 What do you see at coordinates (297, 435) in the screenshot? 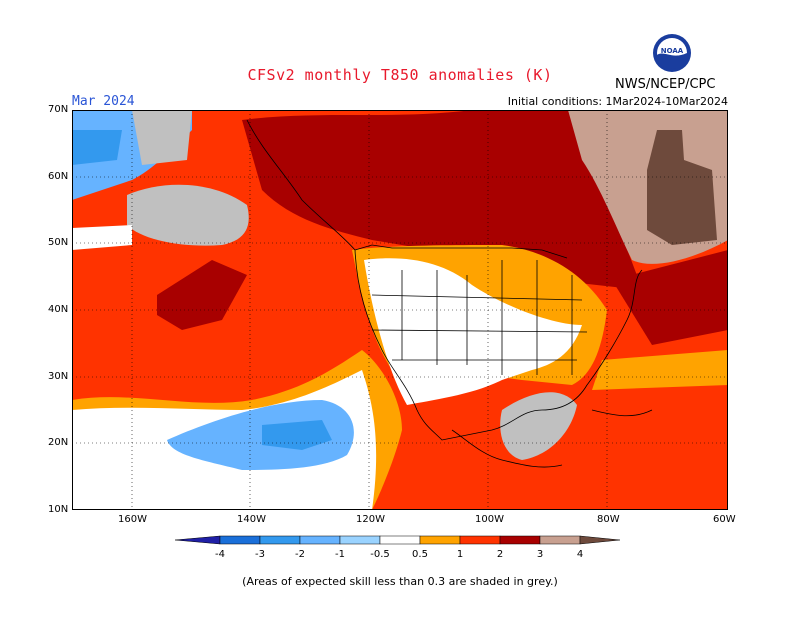
I see `anomaly-field-coolest-pacific` at bounding box center [297, 435].